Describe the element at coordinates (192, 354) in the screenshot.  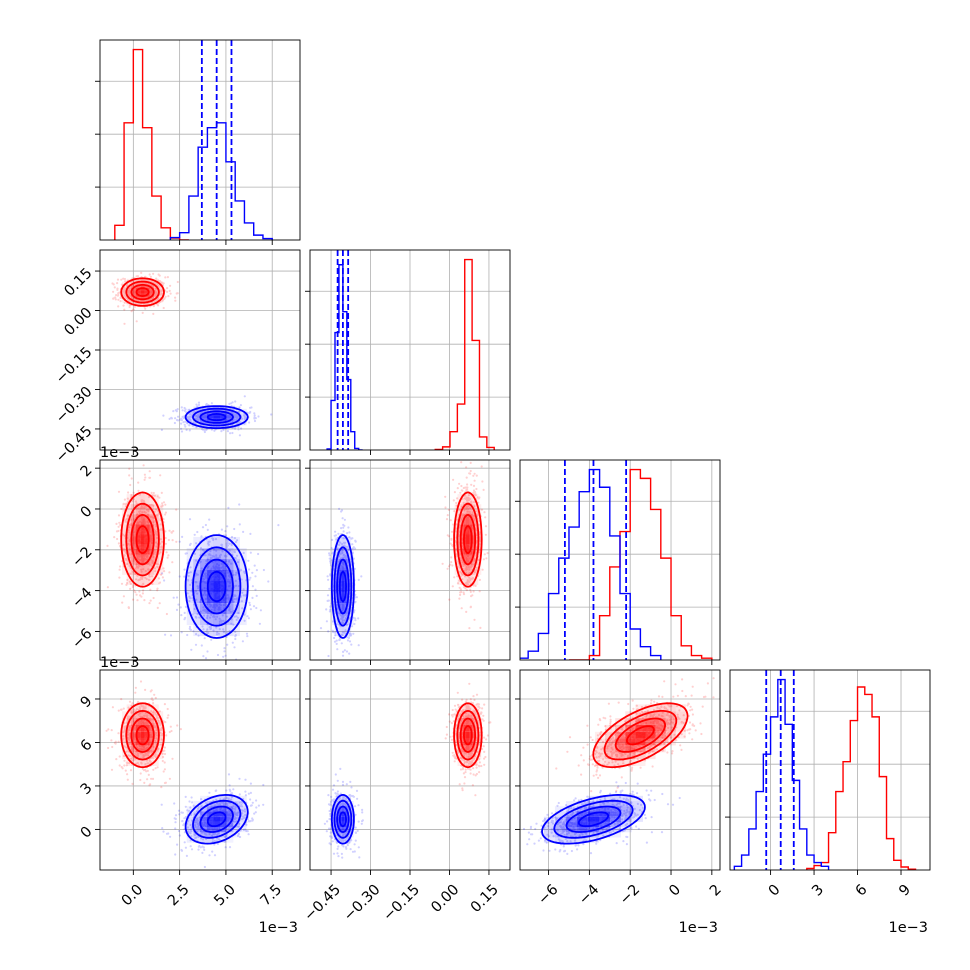
I see `panel-body` at that location.